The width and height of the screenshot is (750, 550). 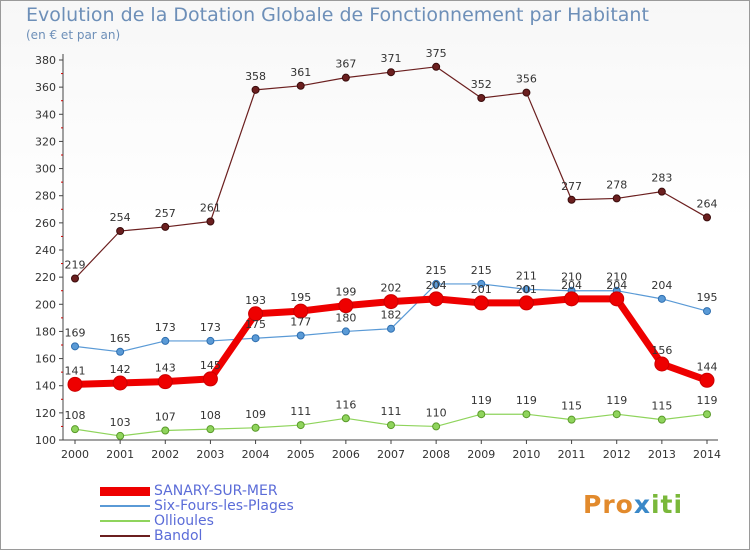 I want to click on data-label: 143, so click(x=165, y=368).